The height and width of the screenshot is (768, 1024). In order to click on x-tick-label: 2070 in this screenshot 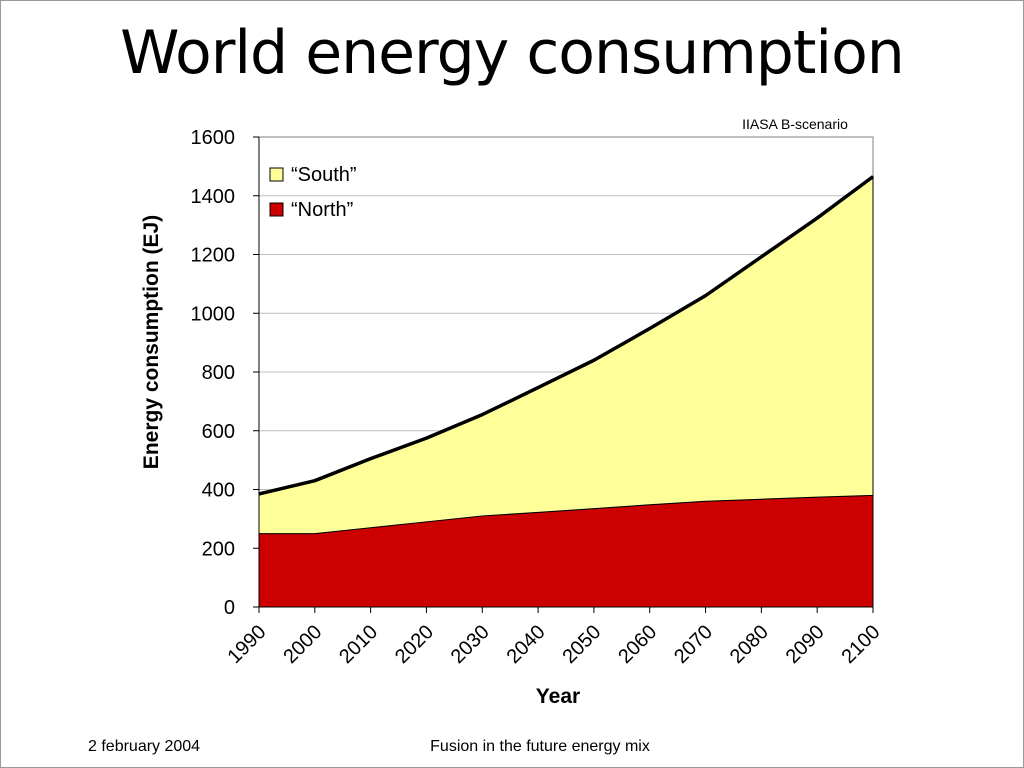, I will do `click(693, 644)`.